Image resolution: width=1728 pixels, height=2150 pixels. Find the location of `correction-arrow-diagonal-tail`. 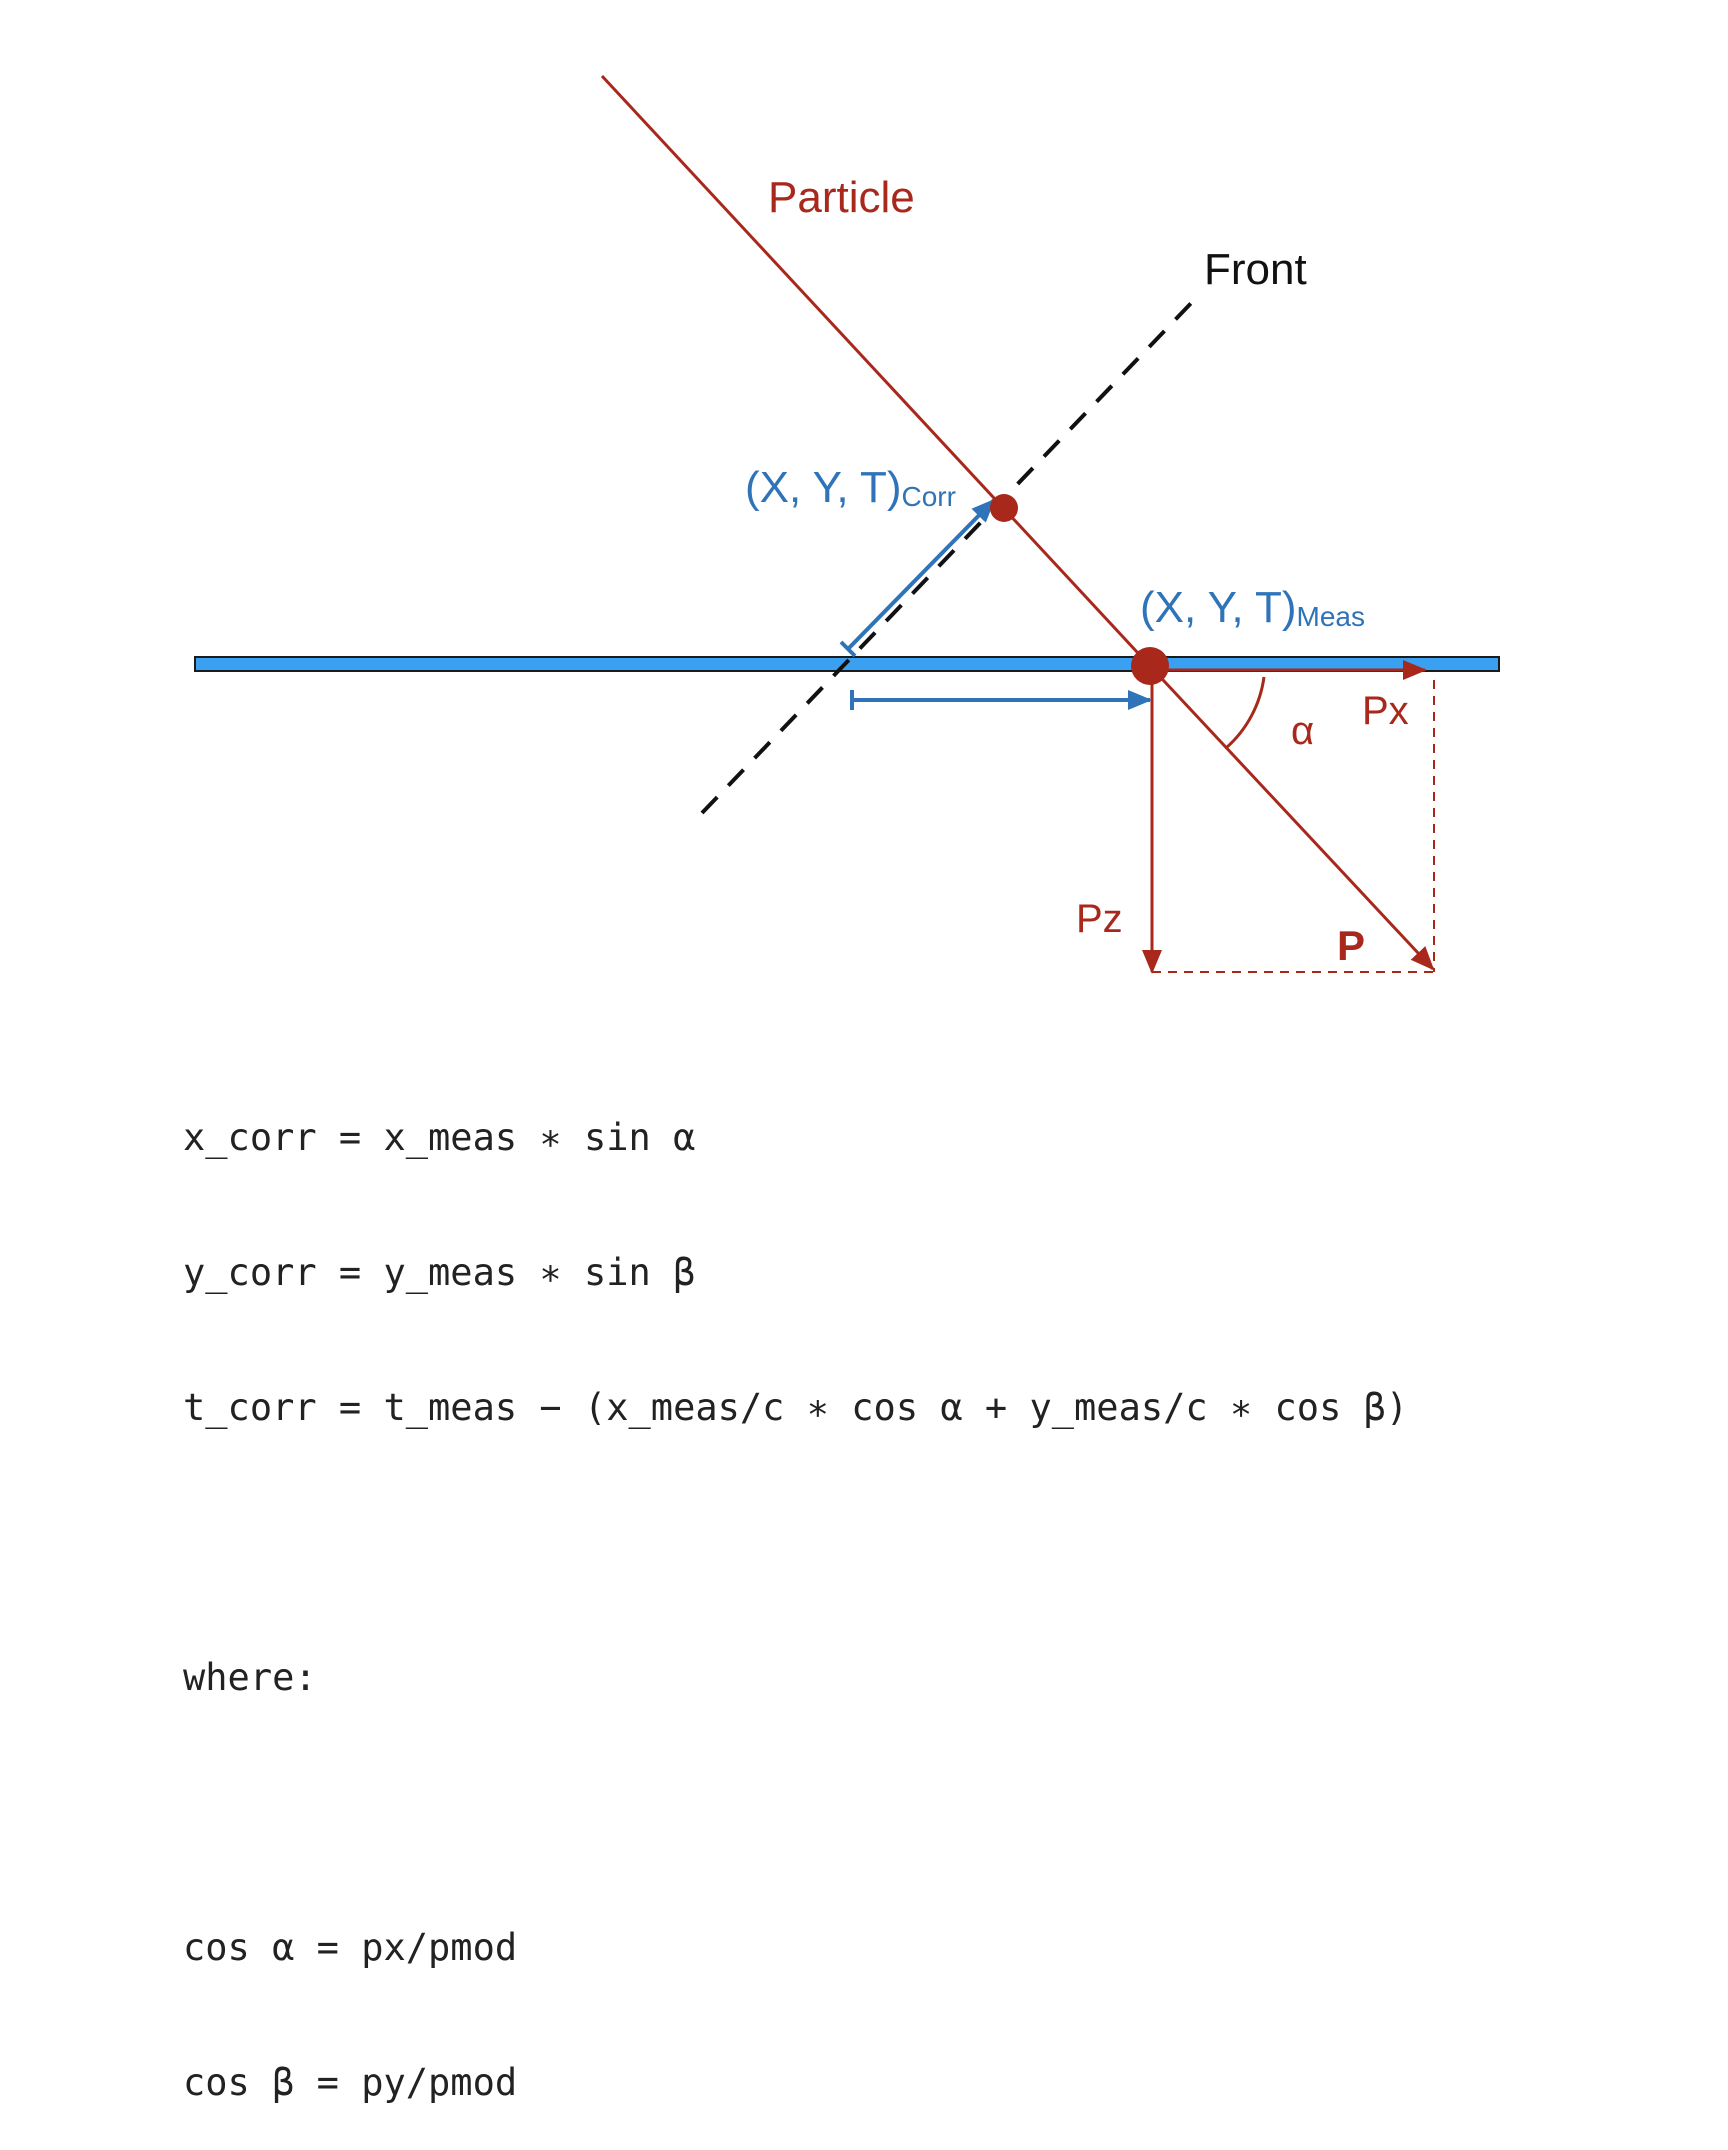

correction-arrow-diagonal-tail is located at coordinates (848, 649).